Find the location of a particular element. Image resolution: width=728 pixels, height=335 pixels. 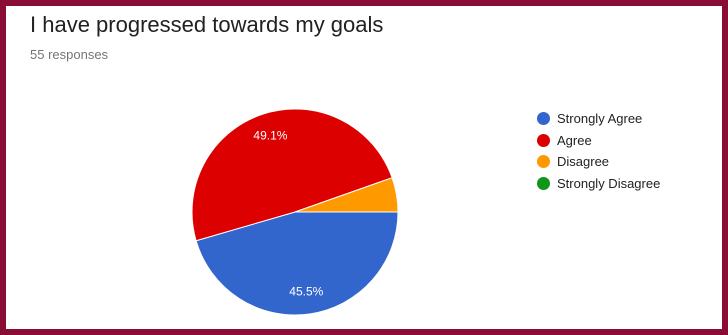

pie-label-agree: 49.1% is located at coordinates (270, 136).